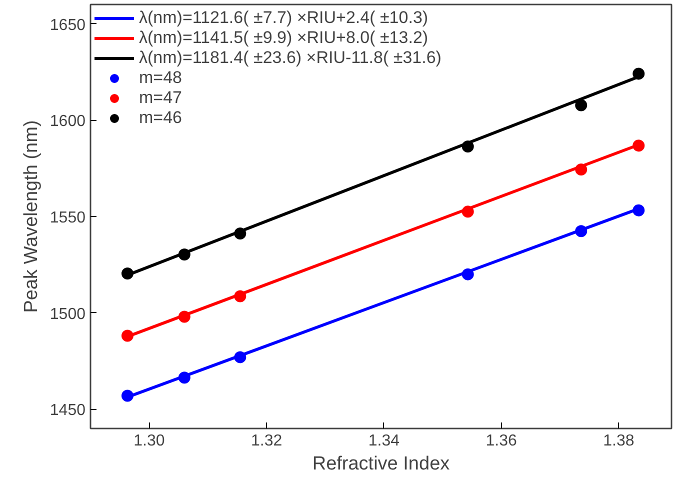 The height and width of the screenshot is (488, 675). What do you see at coordinates (290, 58) in the screenshot?
I see `legend-label: λ(nm)=1181.4( ±23.6) ×RIU-11.8( ±31.6)` at bounding box center [290, 58].